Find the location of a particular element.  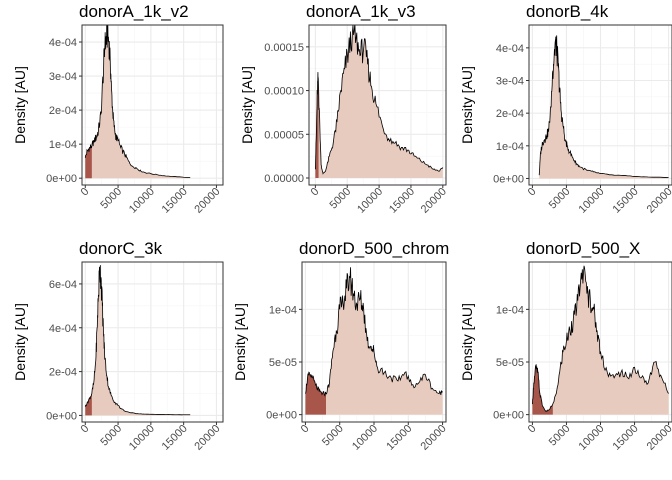

y-tick-label: 0.00015 is located at coordinates (284, 48).